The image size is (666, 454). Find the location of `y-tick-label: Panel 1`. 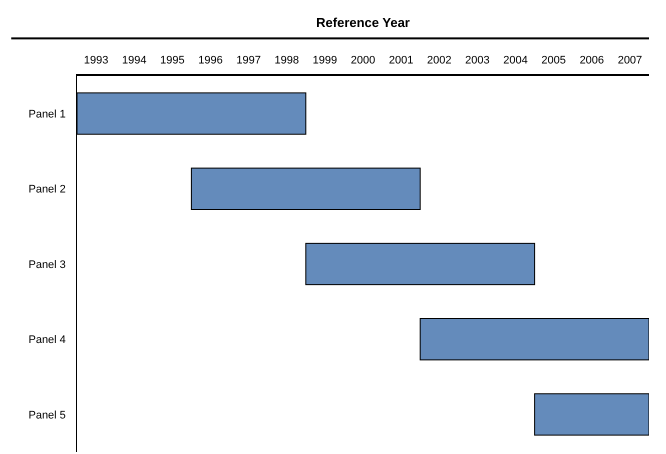

y-tick-label: Panel 1 is located at coordinates (47, 114).